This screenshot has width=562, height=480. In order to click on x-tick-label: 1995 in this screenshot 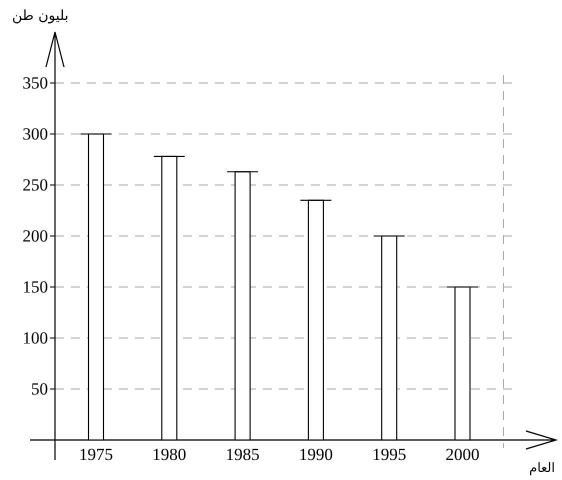, I will do `click(389, 454)`.